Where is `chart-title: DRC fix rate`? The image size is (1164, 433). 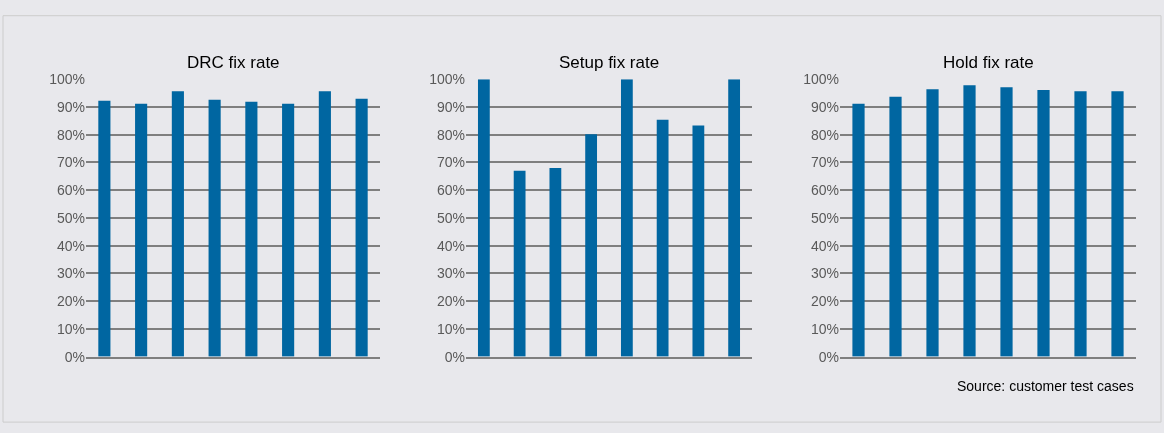 chart-title: DRC fix rate is located at coordinates (233, 62).